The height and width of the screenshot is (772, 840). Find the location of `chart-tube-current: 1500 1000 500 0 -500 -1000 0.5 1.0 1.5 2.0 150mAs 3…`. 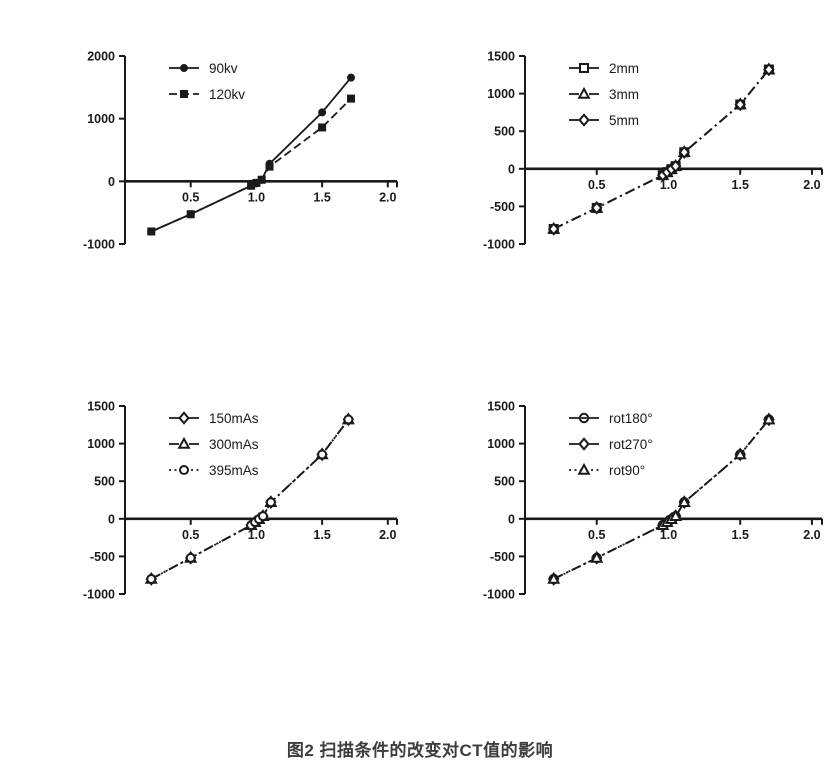

chart-tube-current: 1500 1000 500 0 -500 -1000 0.5 1.0 1.5 2.0 150mAs 3… is located at coordinates (235, 507).